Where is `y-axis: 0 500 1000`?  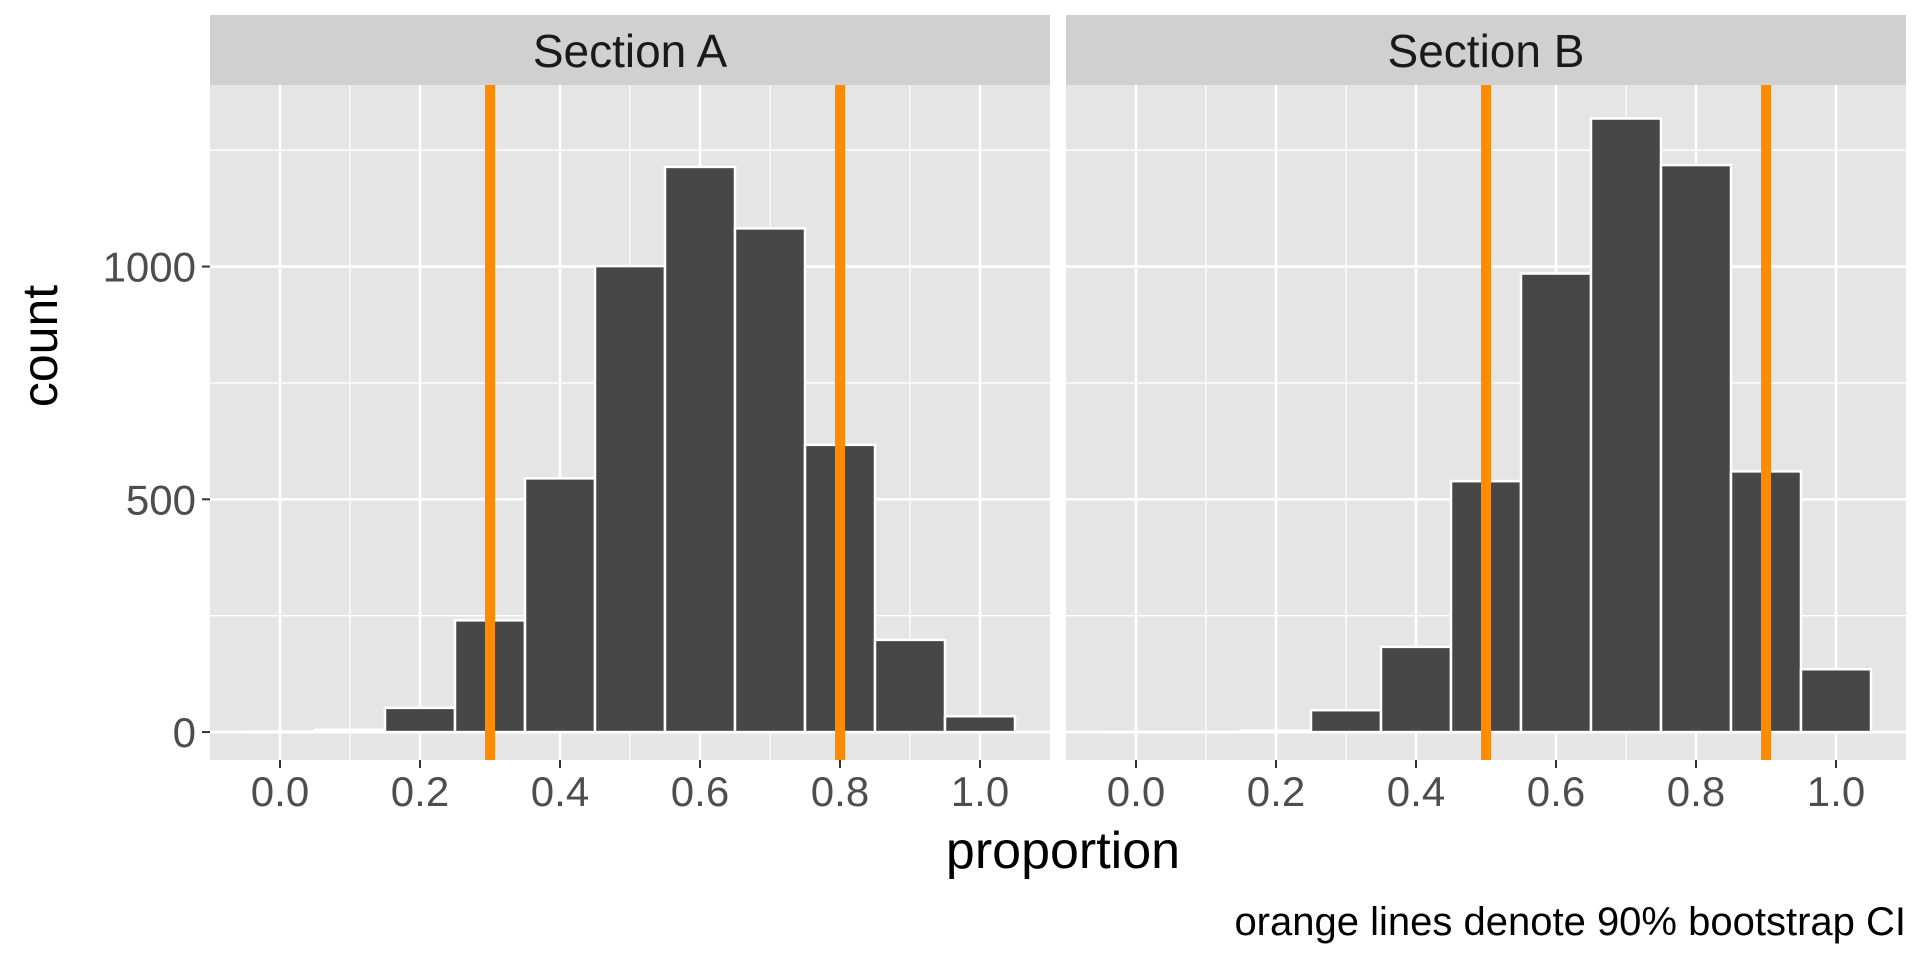
y-axis: 0 500 1000 is located at coordinates (156, 500).